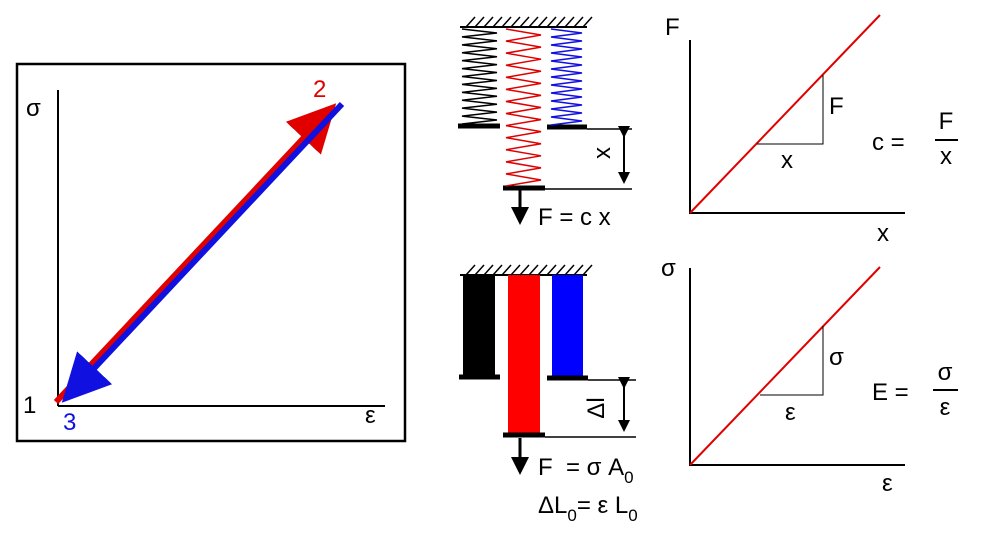 The image size is (982, 544). I want to click on equation-text: F = σ A, so click(581, 467).